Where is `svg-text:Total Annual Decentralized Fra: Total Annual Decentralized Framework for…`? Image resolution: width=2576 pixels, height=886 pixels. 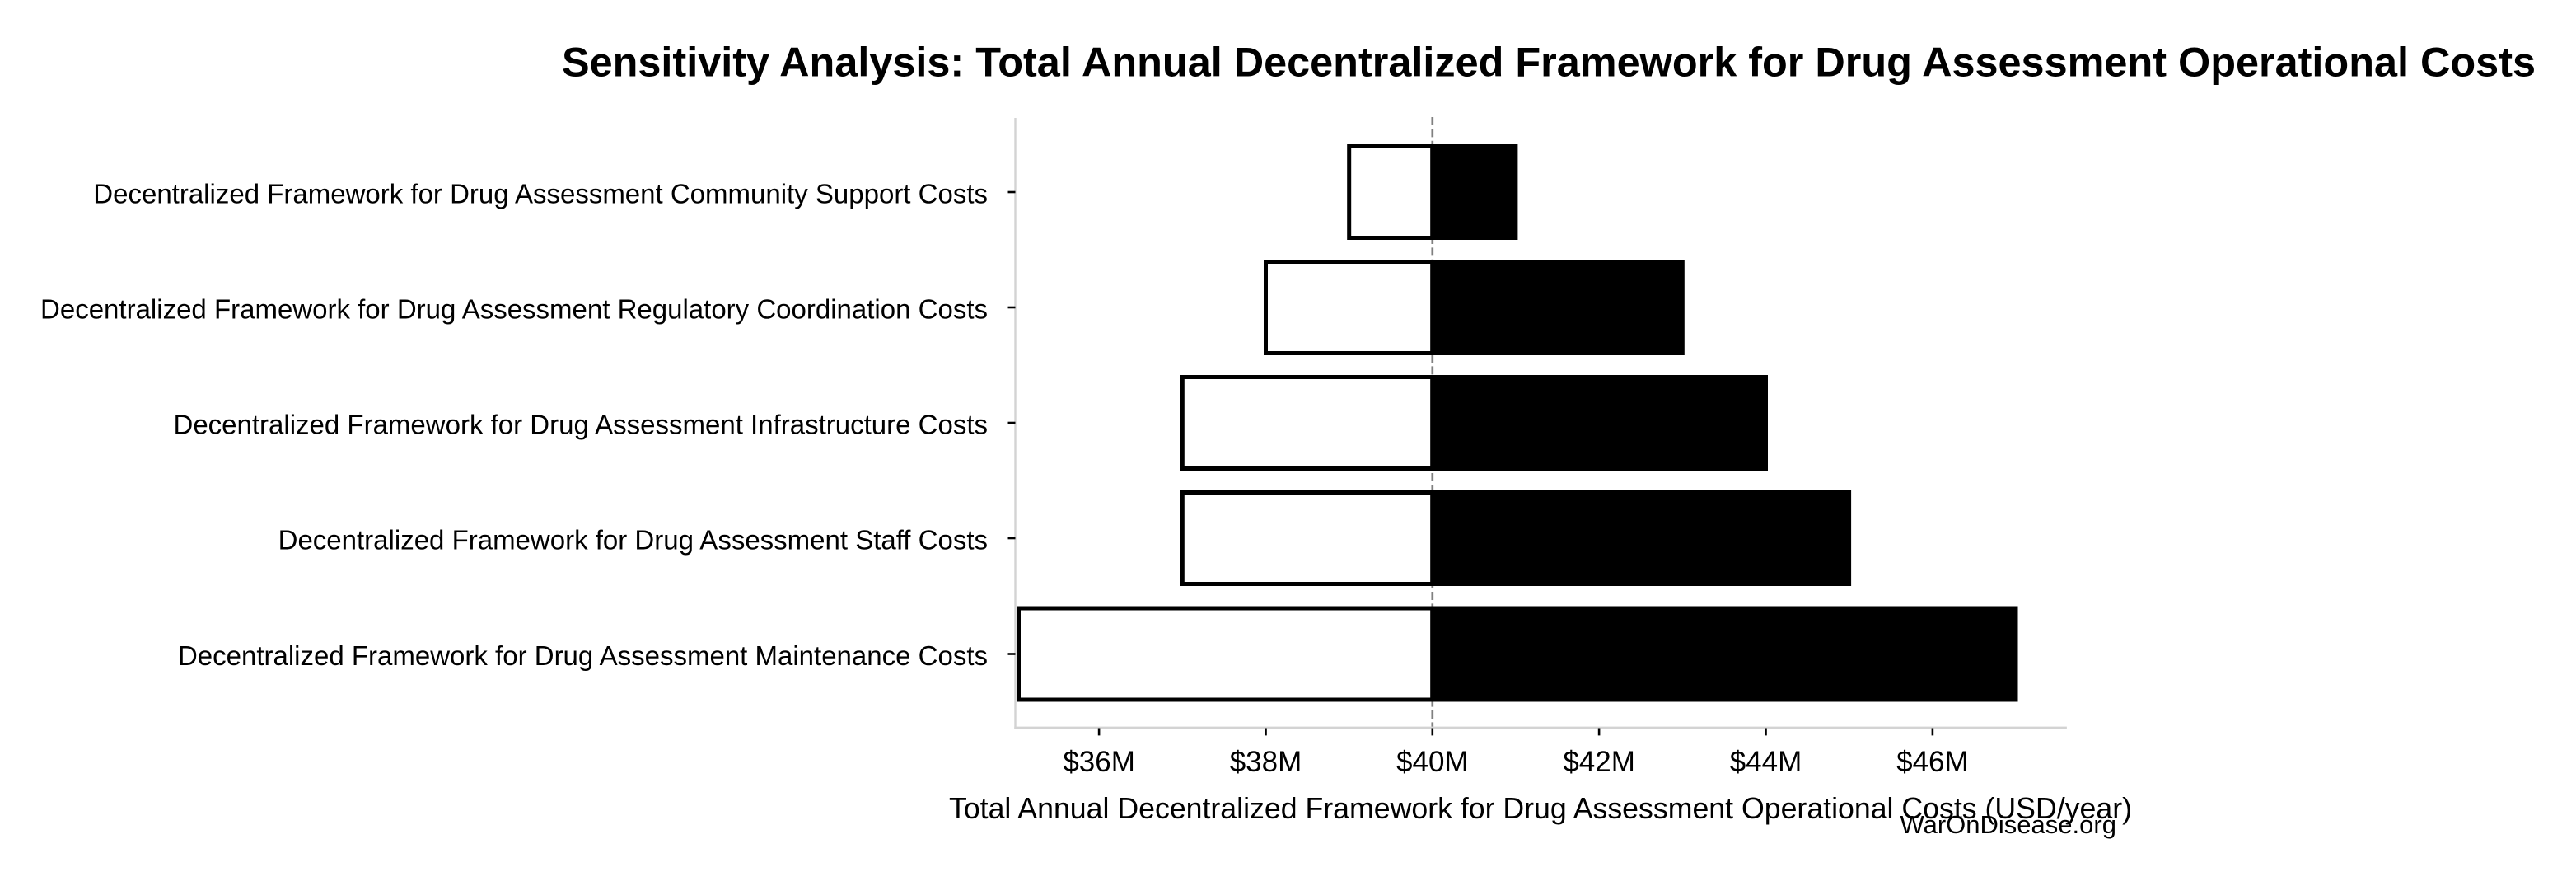 svg-text:Total Annual Decentralized Fra: Total Annual Decentralized Framework for… is located at coordinates (1540, 808).